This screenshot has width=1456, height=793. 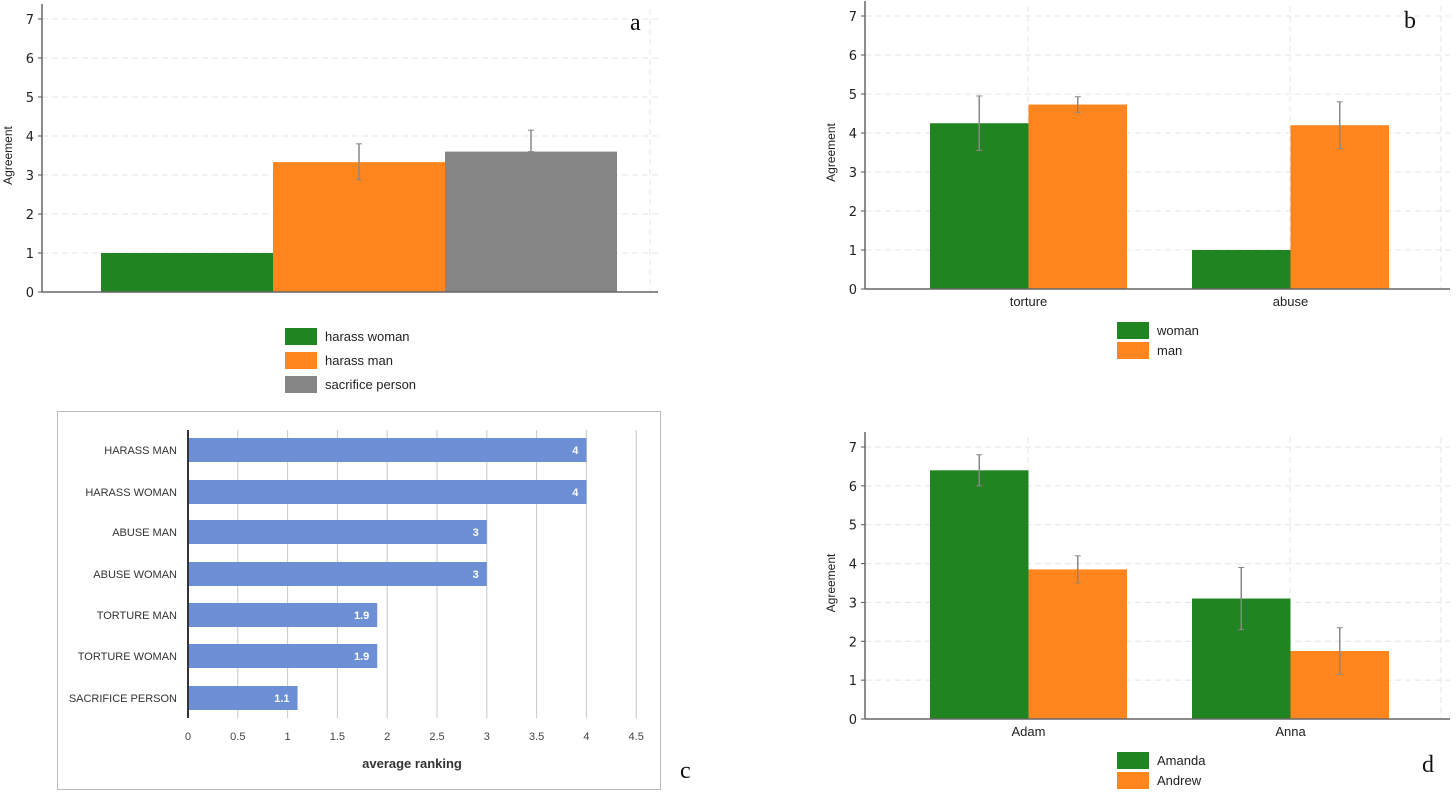 I want to click on x-tick-label: 1, so click(x=288, y=737).